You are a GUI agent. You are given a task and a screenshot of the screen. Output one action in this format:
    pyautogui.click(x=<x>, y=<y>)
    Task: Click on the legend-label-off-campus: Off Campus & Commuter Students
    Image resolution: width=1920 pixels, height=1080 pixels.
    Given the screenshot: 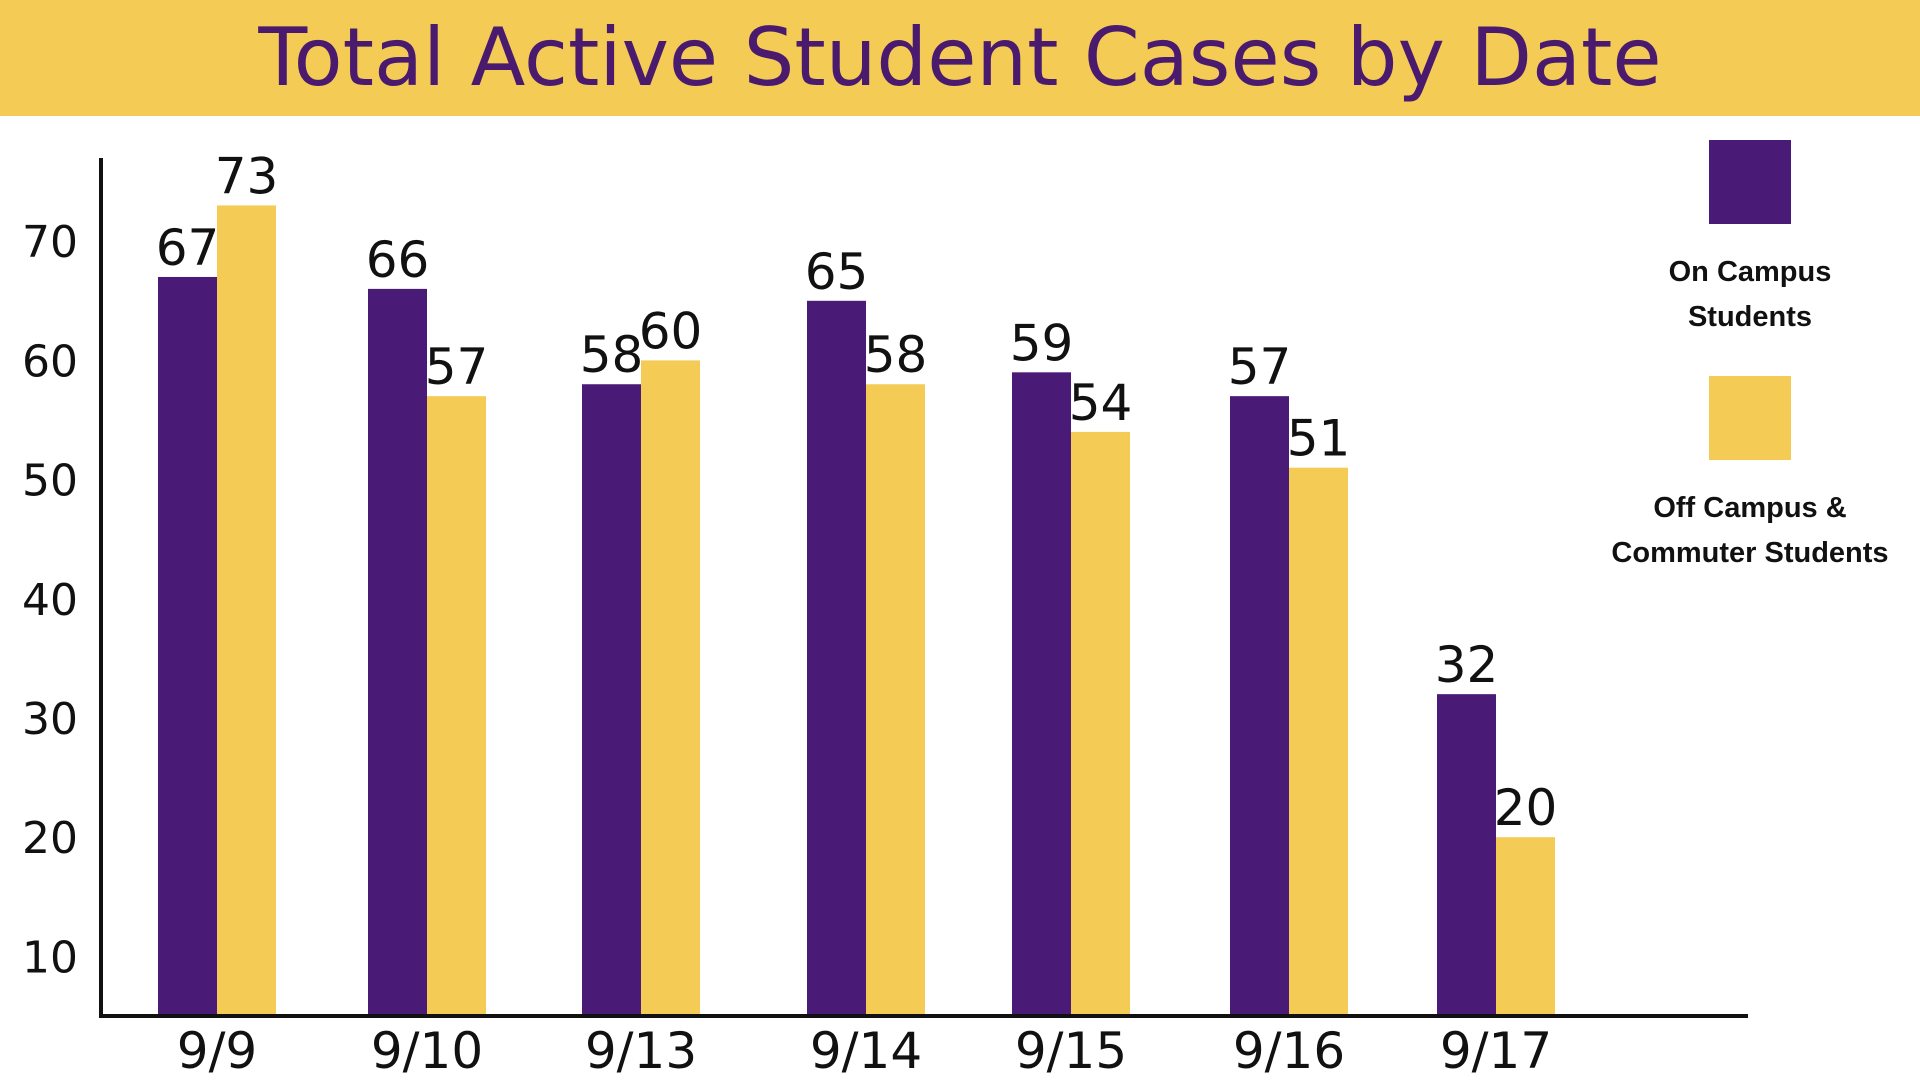 What is the action you would take?
    pyautogui.click(x=1750, y=531)
    